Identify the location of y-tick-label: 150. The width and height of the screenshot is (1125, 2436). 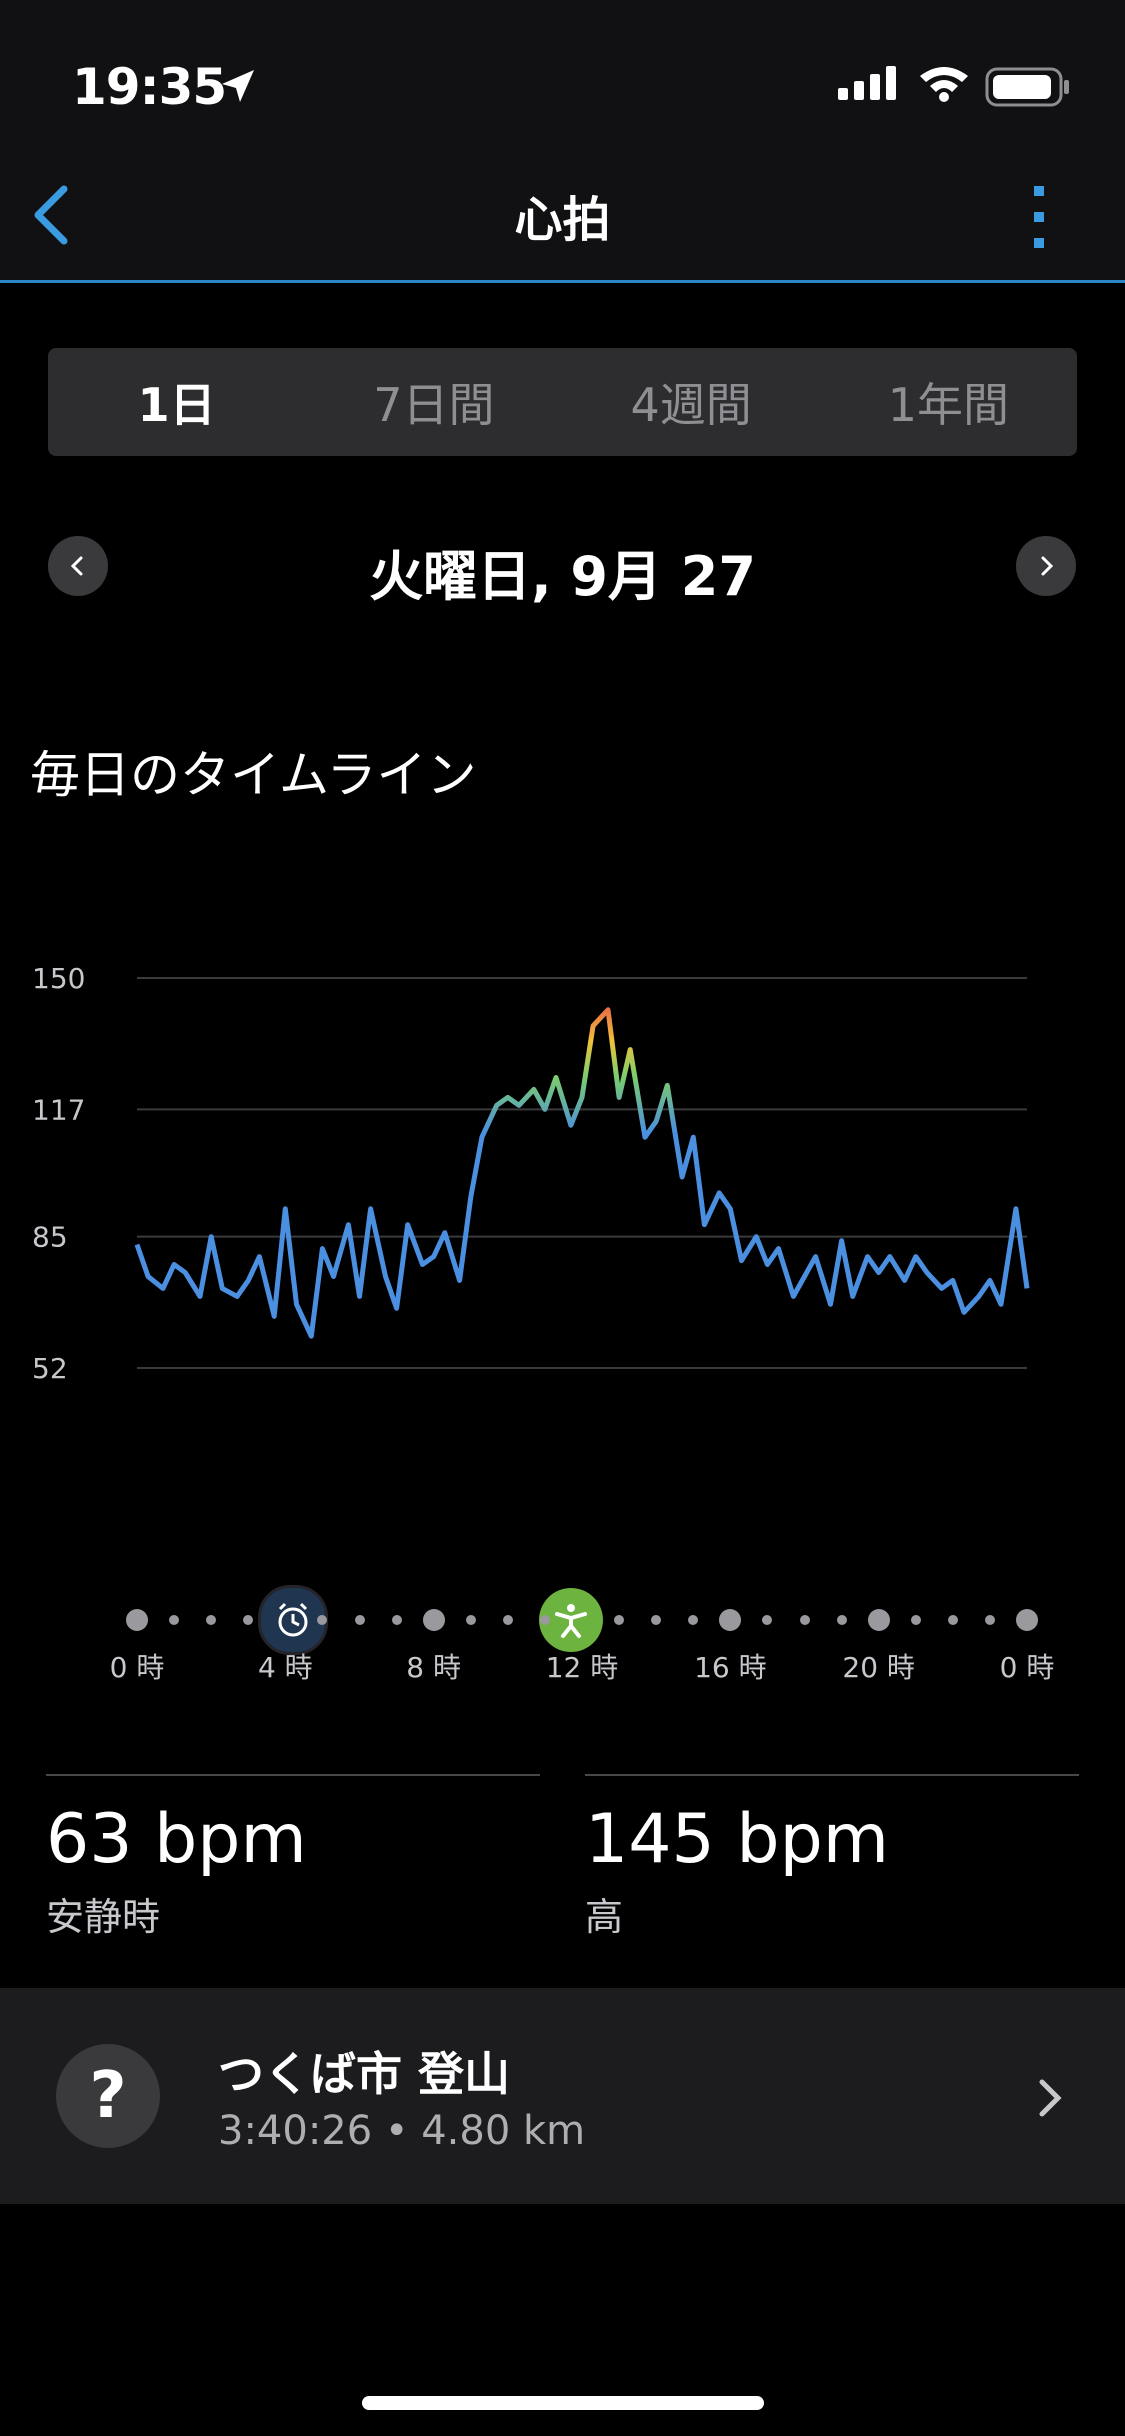
(58, 978).